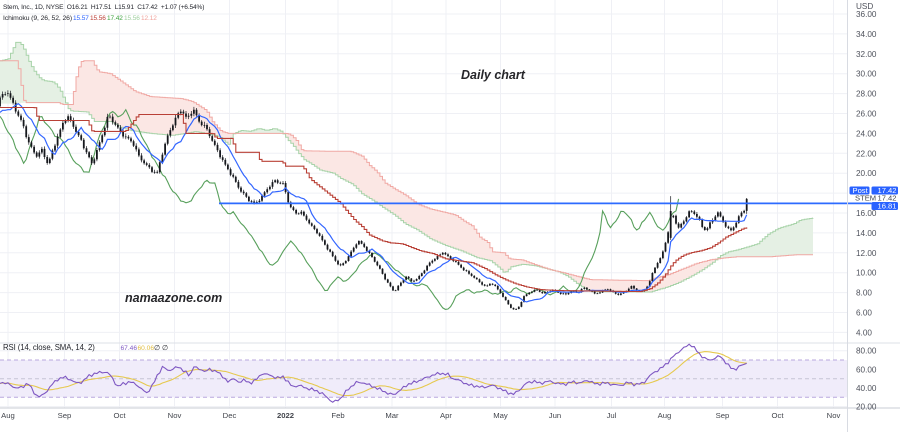  What do you see at coordinates (81, 18) in the screenshot?
I see `svg-text: 15.57` at bounding box center [81, 18].